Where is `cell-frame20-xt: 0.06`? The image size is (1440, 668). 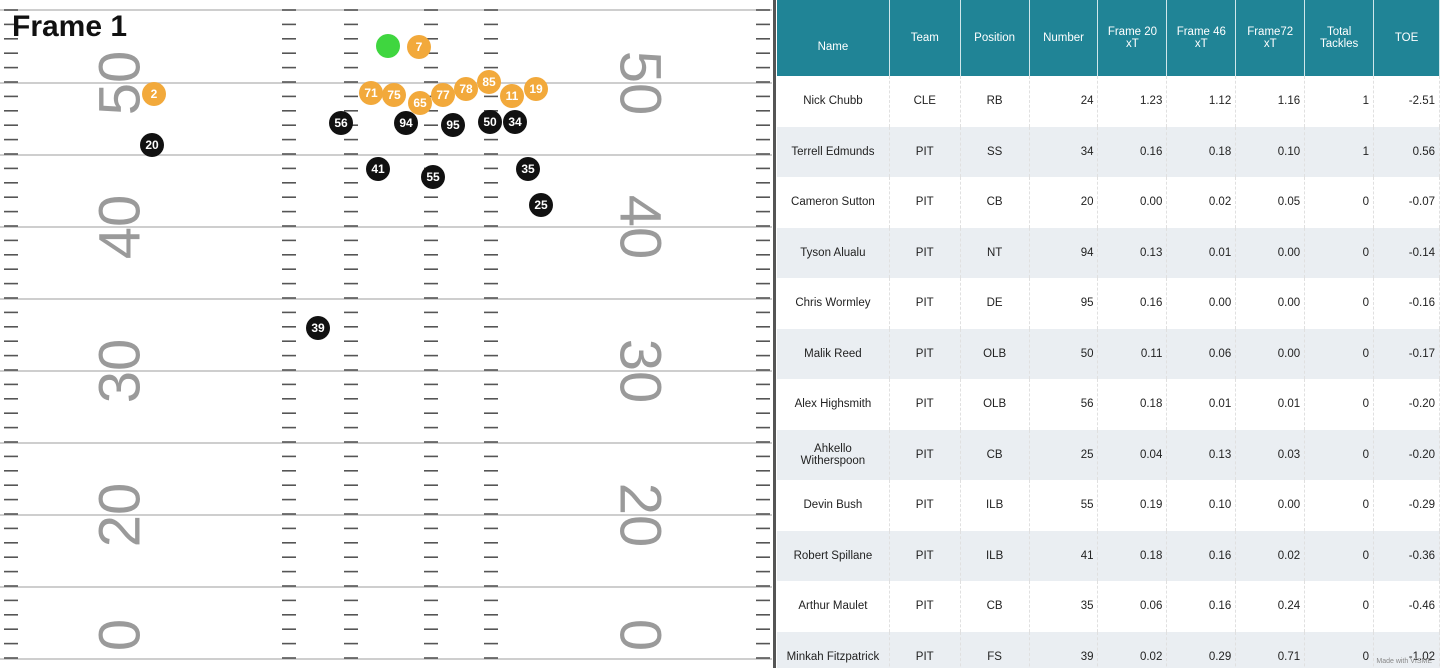 cell-frame20-xt: 0.06 is located at coordinates (1132, 606).